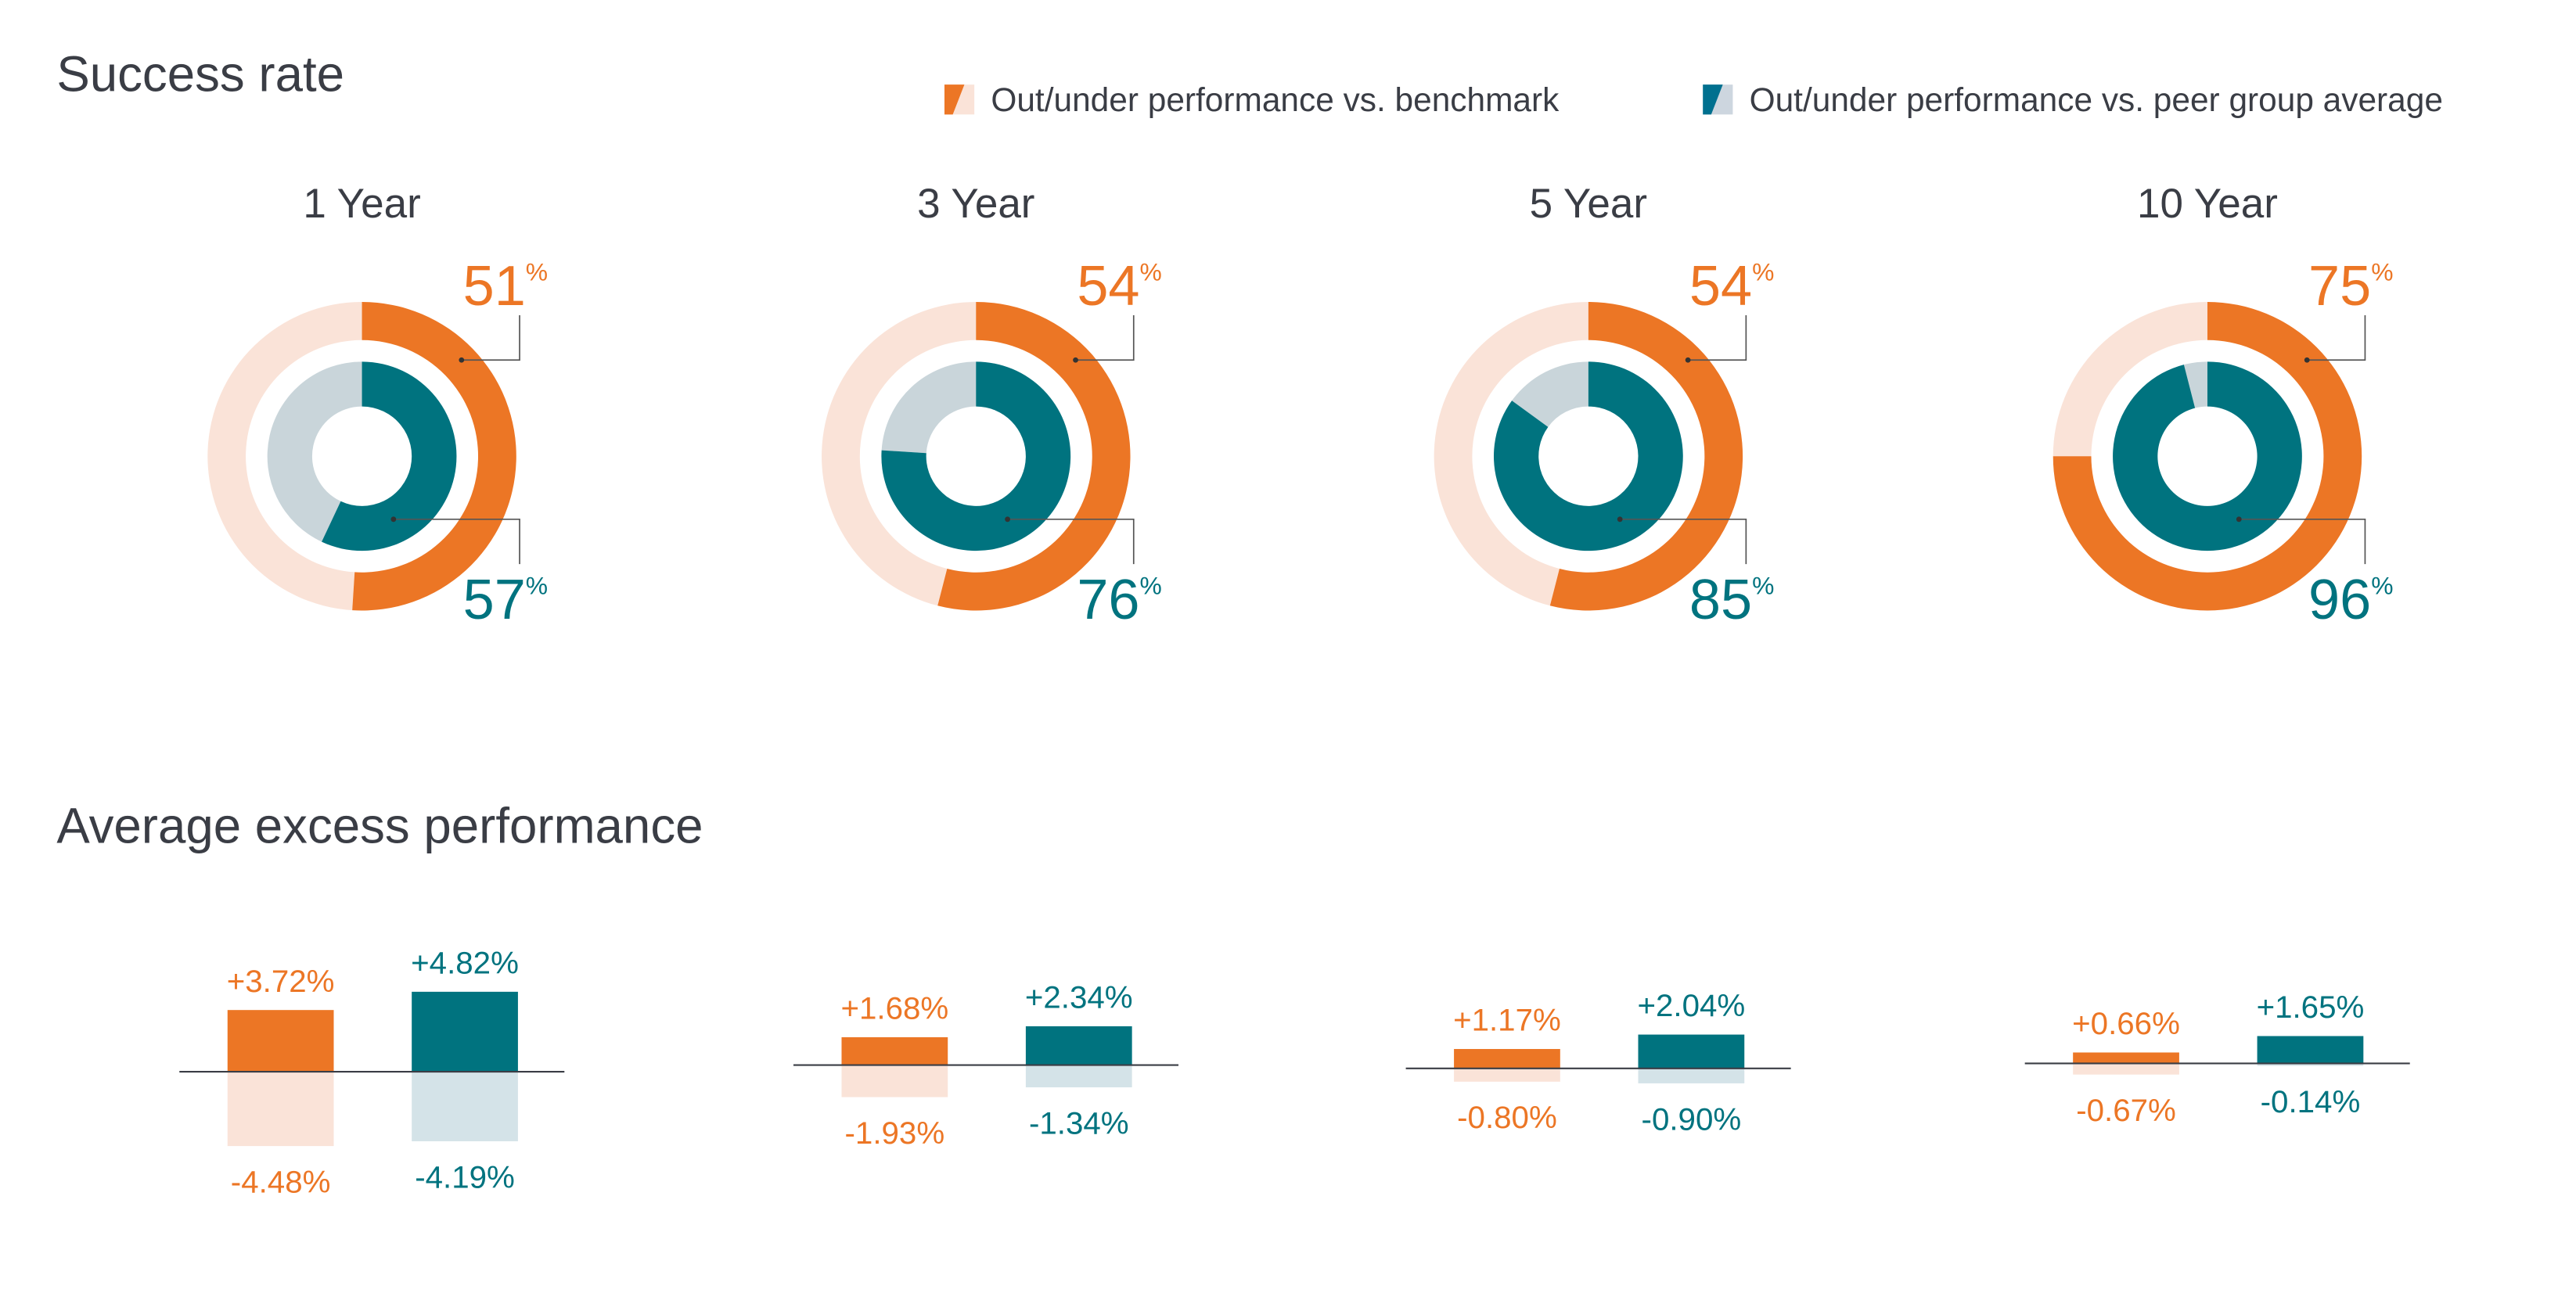  Describe the element at coordinates (2340, 287) in the screenshot. I see `value: 75` at that location.